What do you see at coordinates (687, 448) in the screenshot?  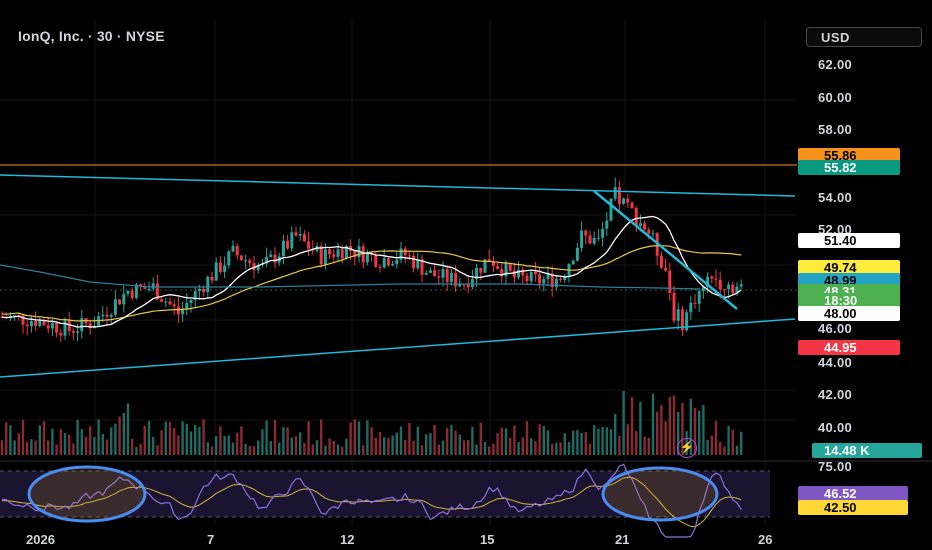 I see `lightning-icon: ⚡` at bounding box center [687, 448].